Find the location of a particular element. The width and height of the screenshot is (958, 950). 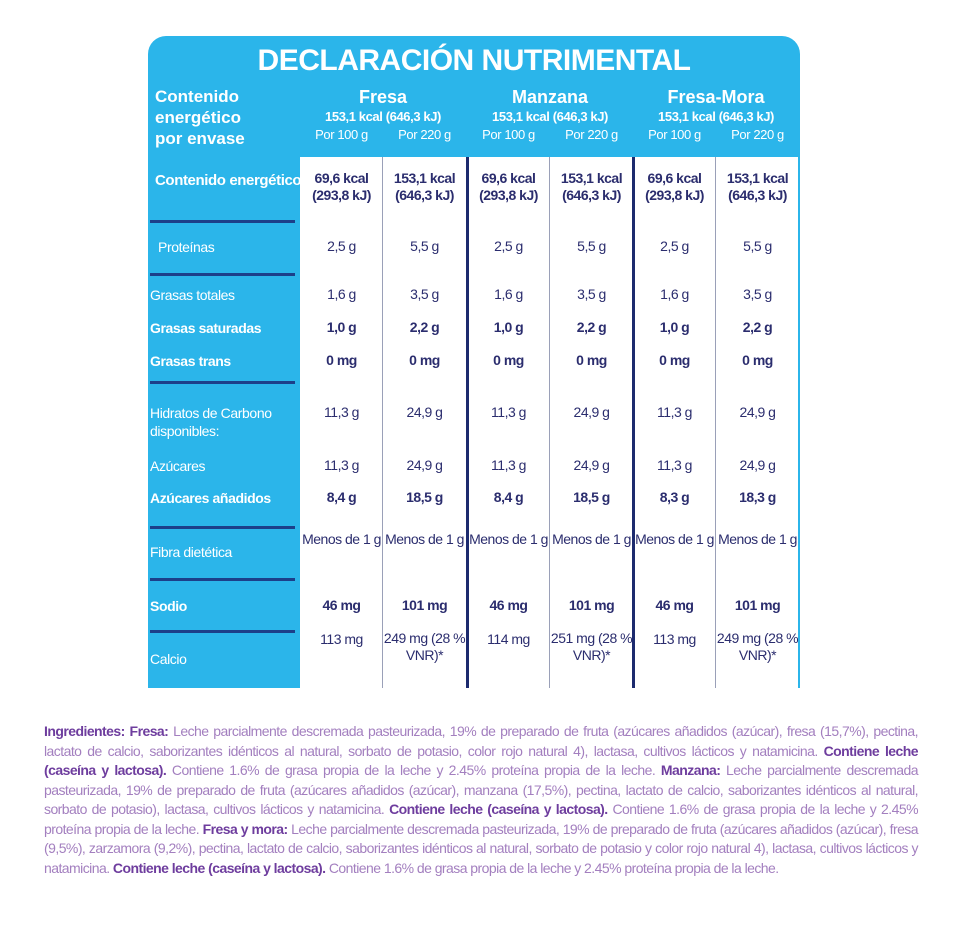

nutrient-label: Calcio is located at coordinates (168, 659).